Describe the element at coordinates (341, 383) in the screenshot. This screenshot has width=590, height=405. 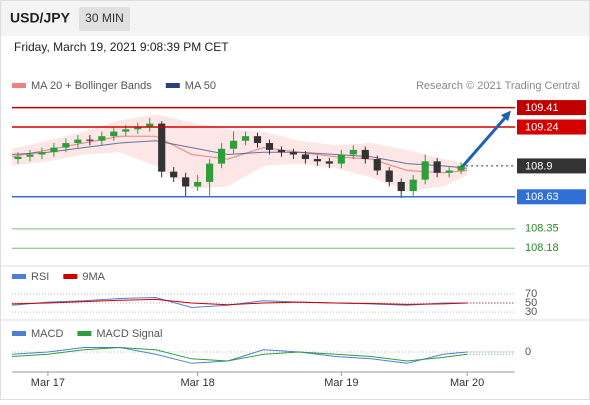
I see `x-tick-label: Mar 19` at that location.